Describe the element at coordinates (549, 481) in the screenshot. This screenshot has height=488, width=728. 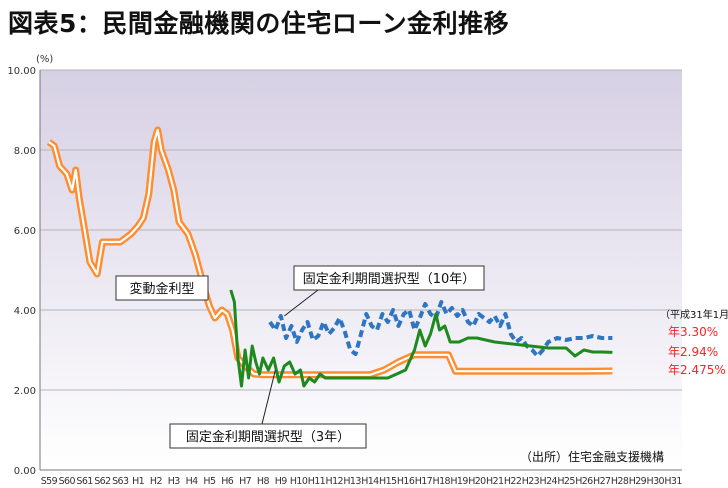
I see `x-tick-label: H24` at that location.